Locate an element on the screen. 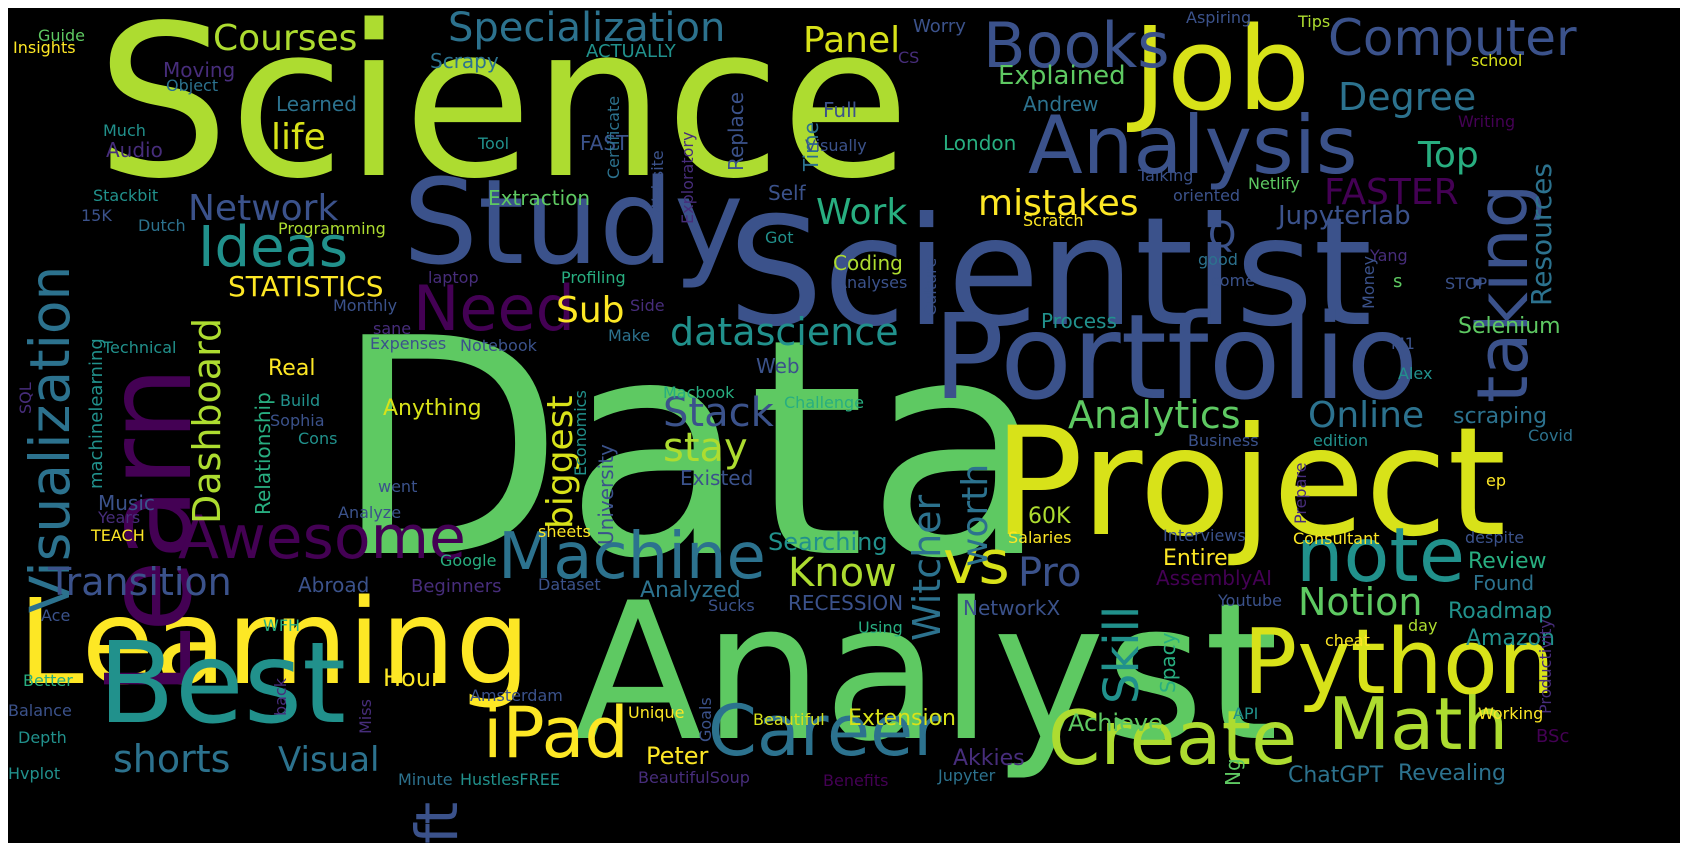  word-macbook: Macbook is located at coordinates (699, 392).